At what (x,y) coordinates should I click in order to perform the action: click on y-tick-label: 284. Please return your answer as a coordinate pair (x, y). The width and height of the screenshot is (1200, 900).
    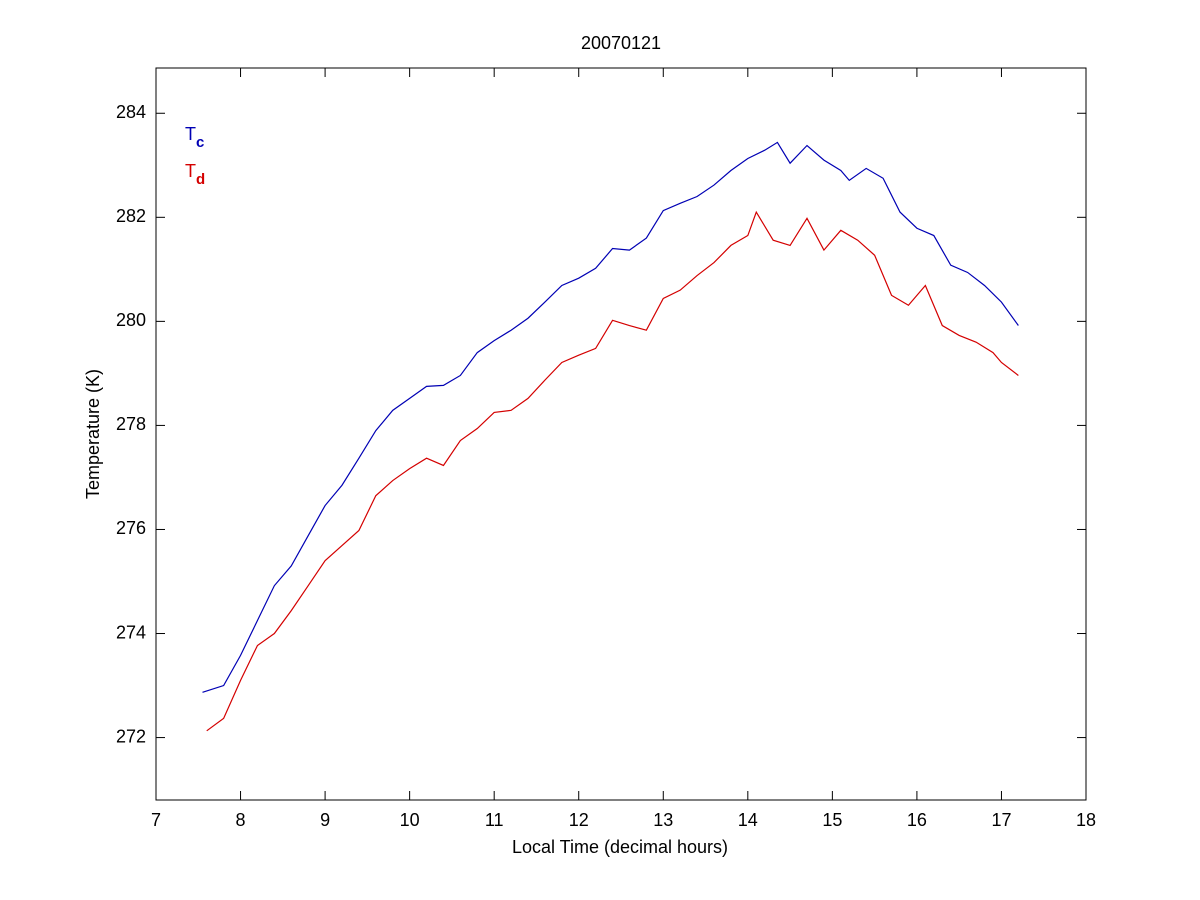
    Looking at the image, I should click on (131, 112).